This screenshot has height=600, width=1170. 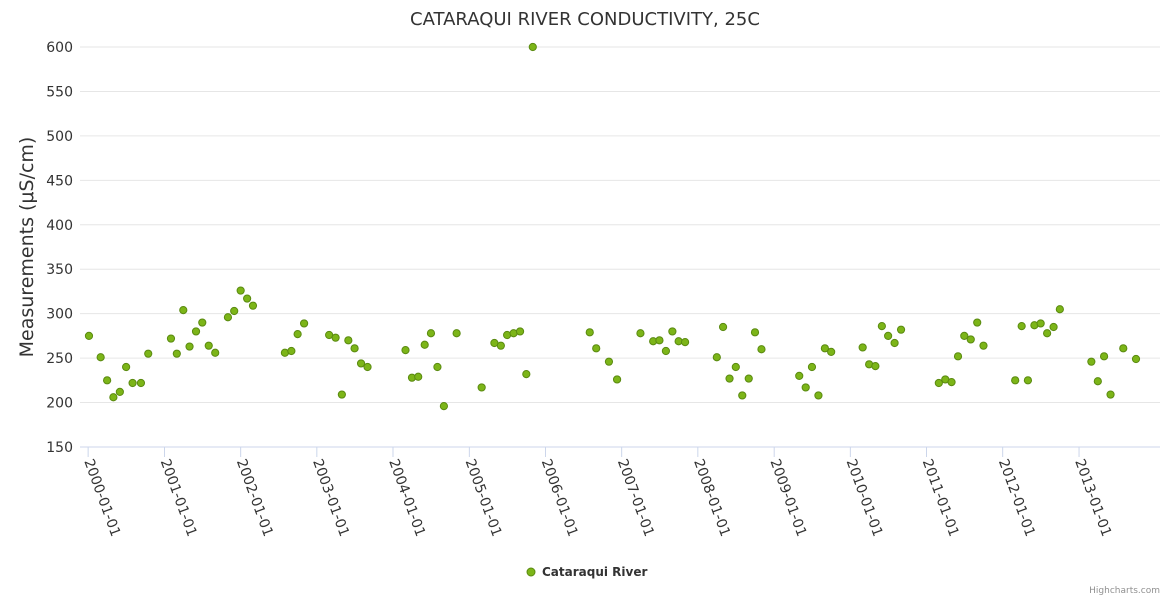 What do you see at coordinates (864, 498) in the screenshot?
I see `x-tick-2010-01-01: 2010-01-01` at bounding box center [864, 498].